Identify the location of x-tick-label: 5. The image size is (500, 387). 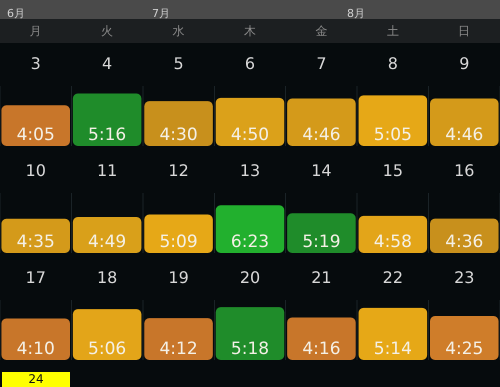
(178, 63).